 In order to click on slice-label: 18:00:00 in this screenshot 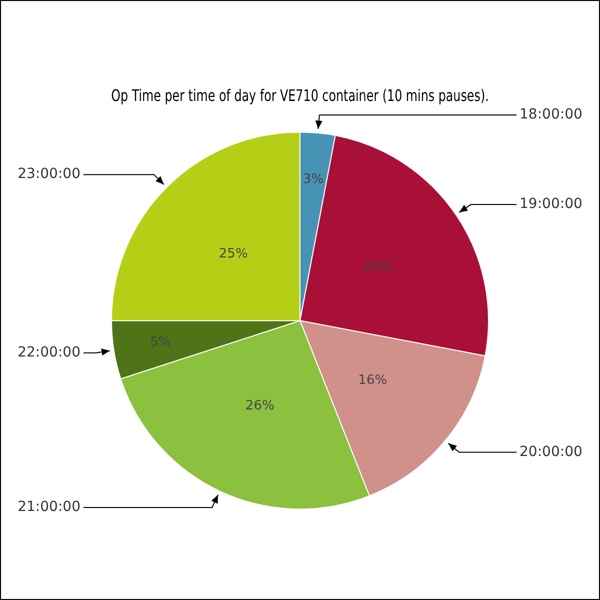, I will do `click(551, 114)`.